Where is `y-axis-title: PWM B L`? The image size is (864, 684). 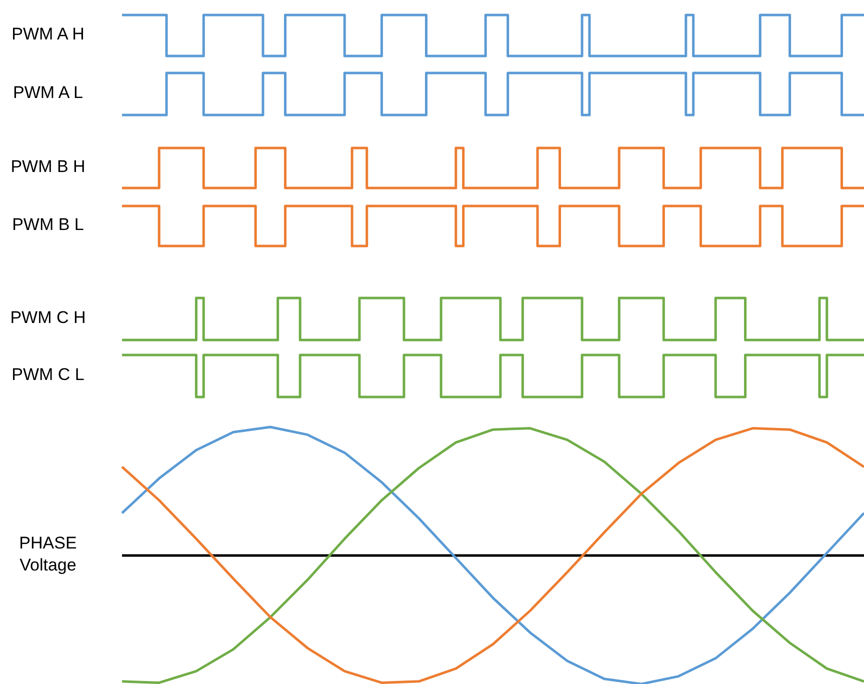
y-axis-title: PWM B L is located at coordinates (48, 224).